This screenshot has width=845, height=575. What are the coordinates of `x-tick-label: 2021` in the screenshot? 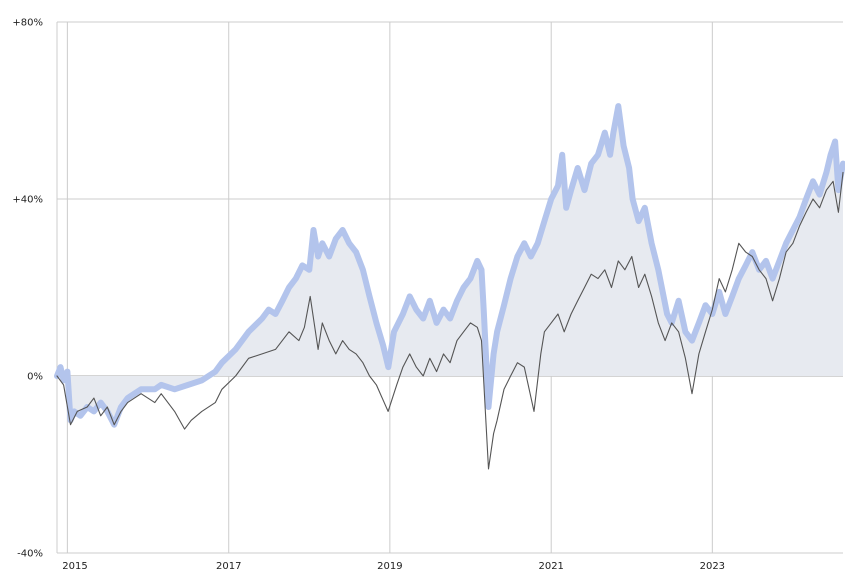 It's located at (550, 566).